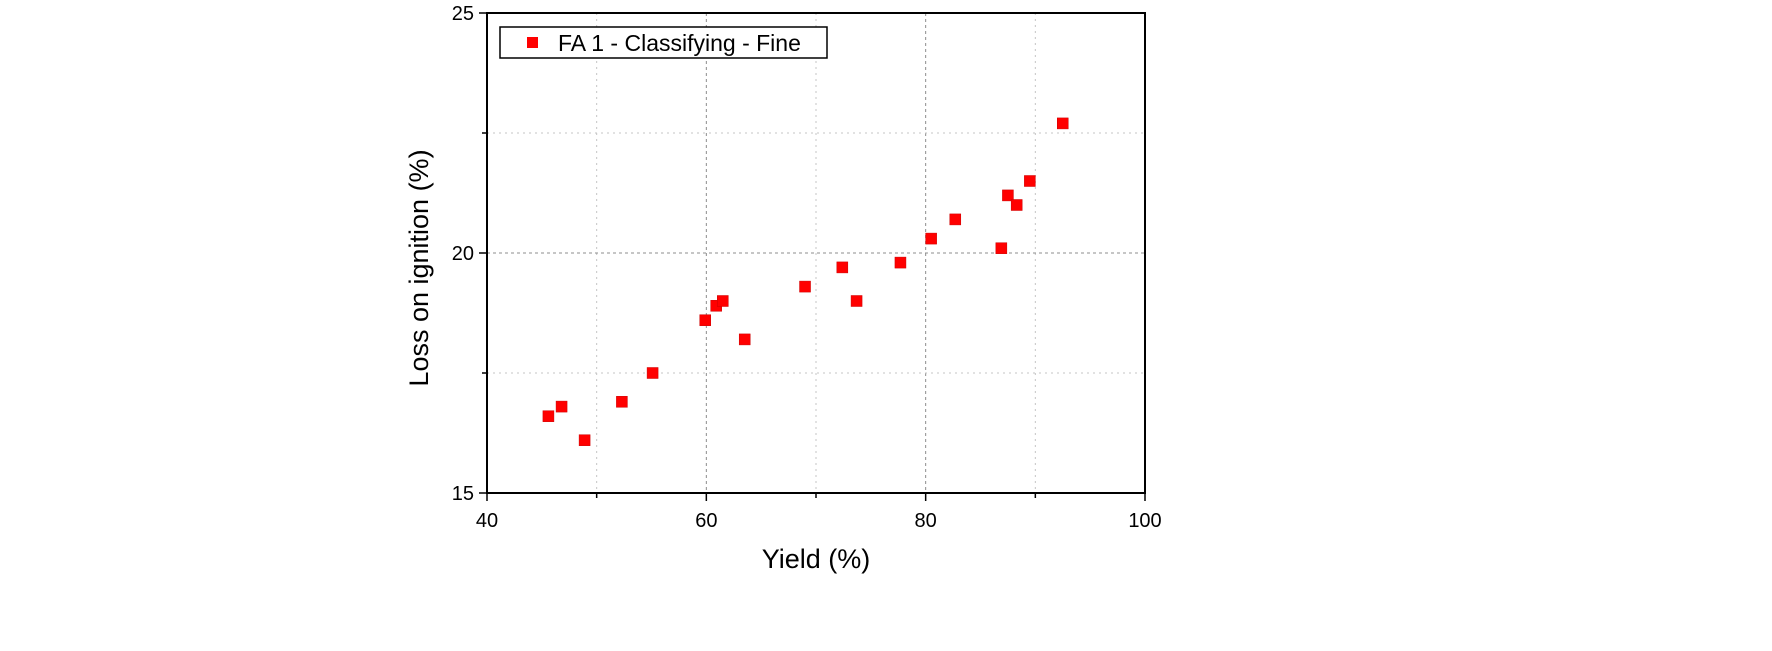 This screenshot has width=1772, height=651. Describe the element at coordinates (419, 267) in the screenshot. I see `y-axis-title: Loss on ignition (%)` at that location.